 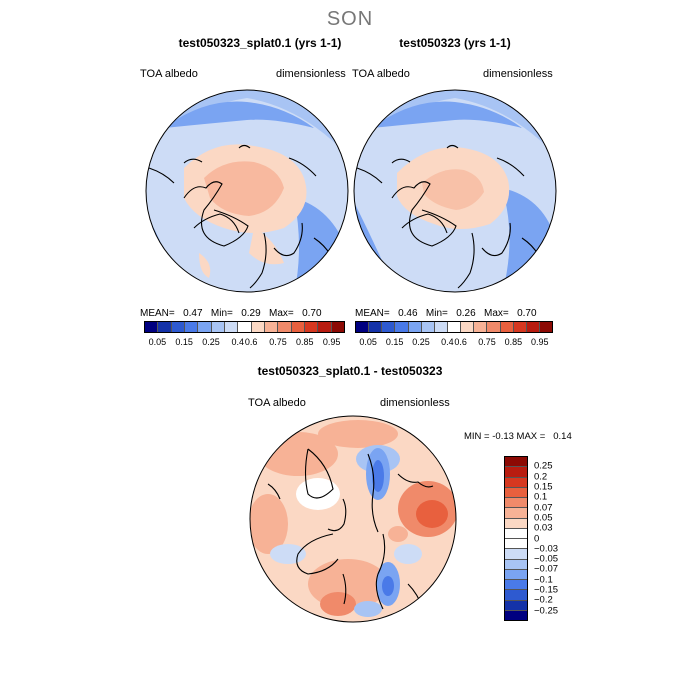 I want to click on diff-var-label: TOA albedo, so click(x=277, y=403).